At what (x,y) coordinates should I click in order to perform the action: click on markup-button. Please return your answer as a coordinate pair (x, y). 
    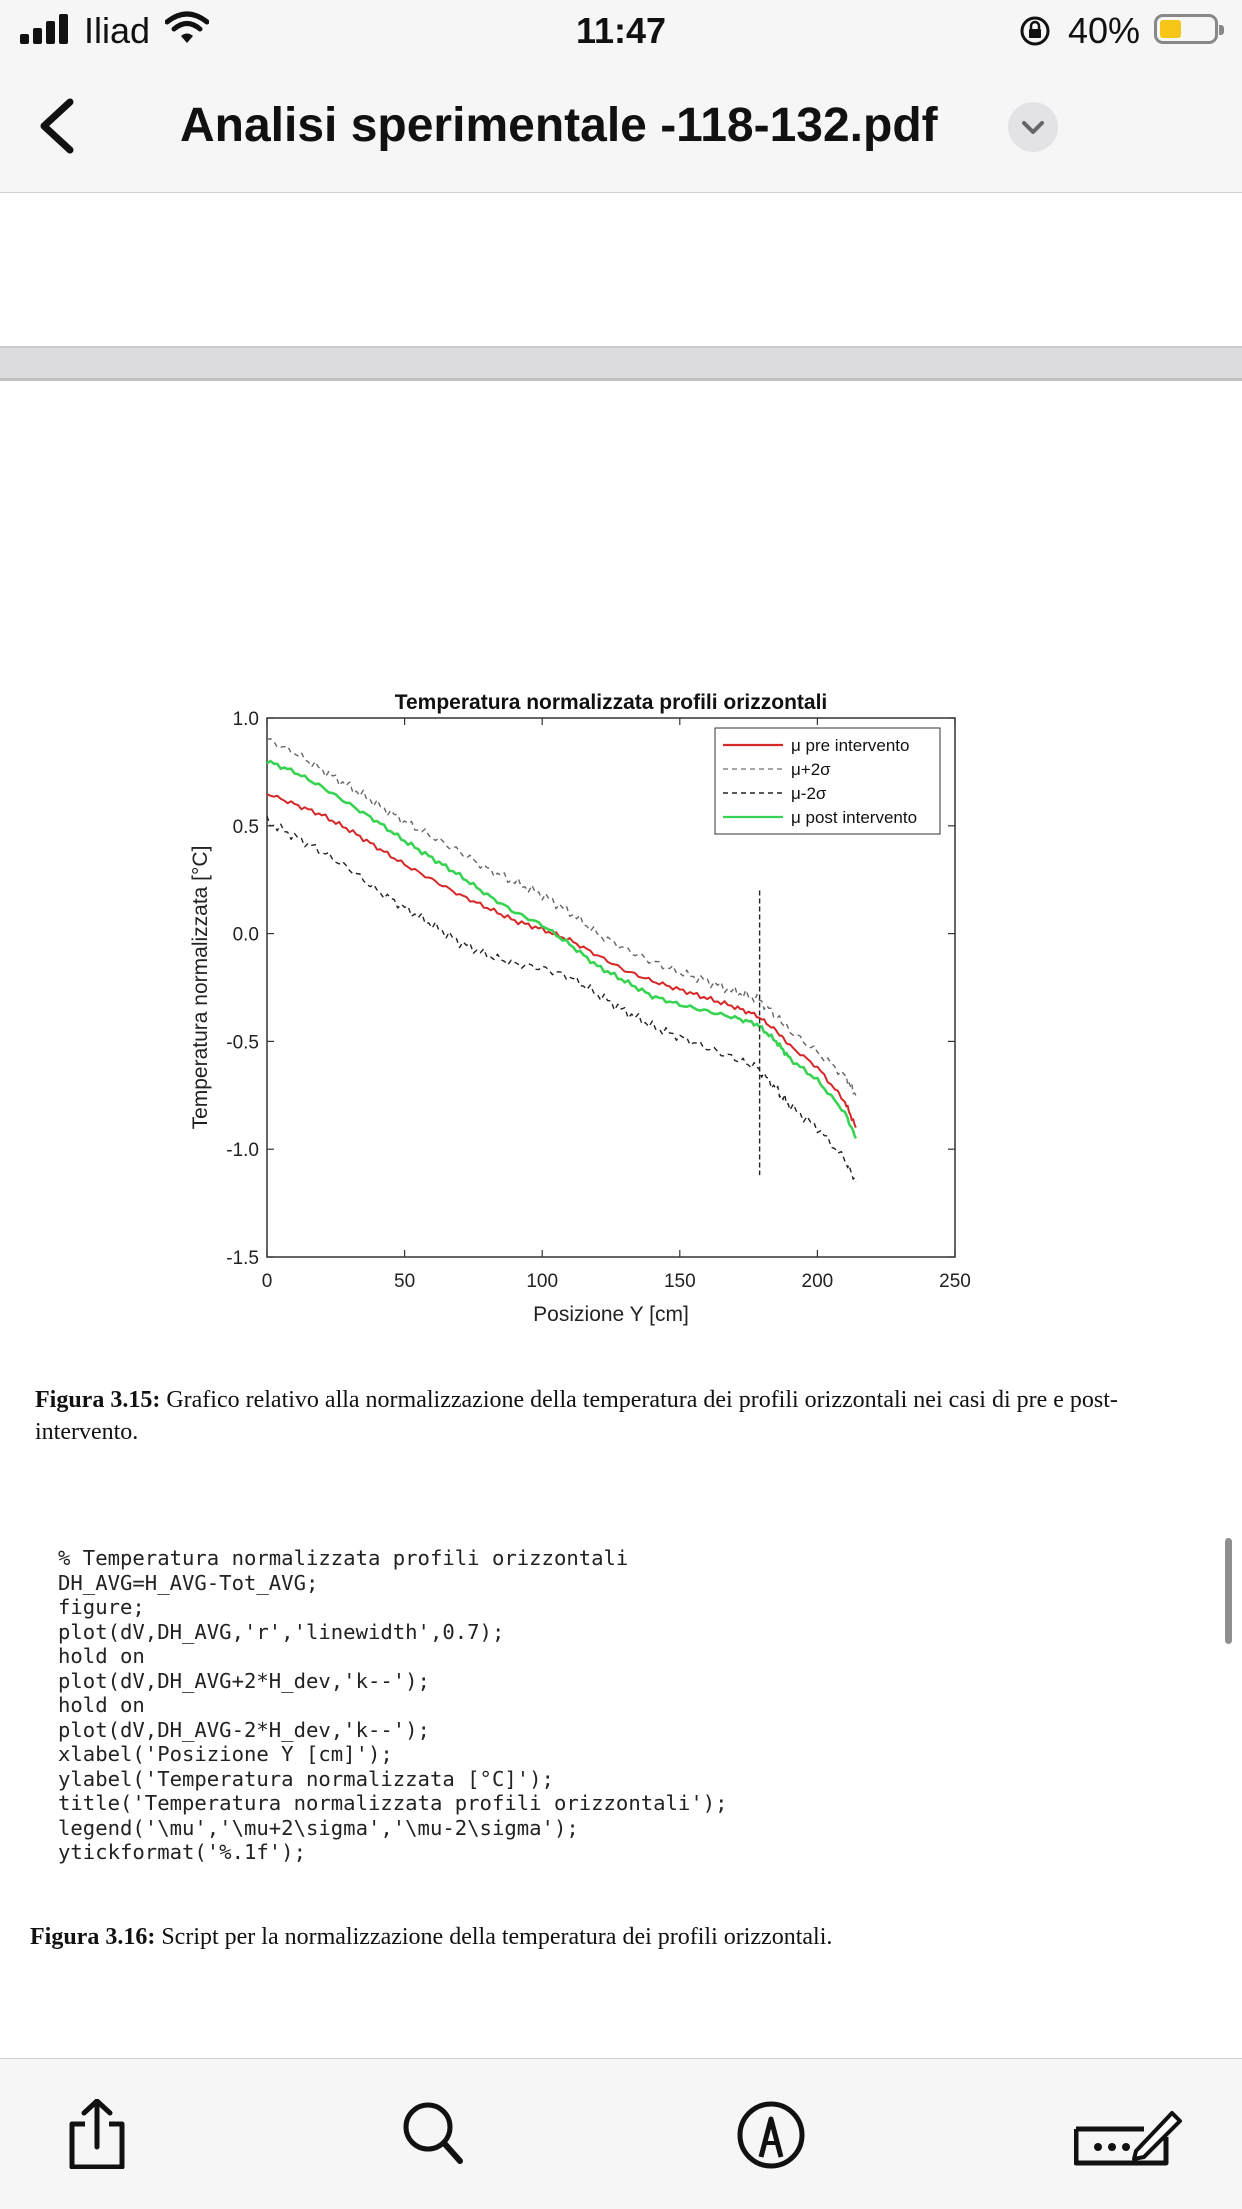
    Looking at the image, I should click on (771, 2134).